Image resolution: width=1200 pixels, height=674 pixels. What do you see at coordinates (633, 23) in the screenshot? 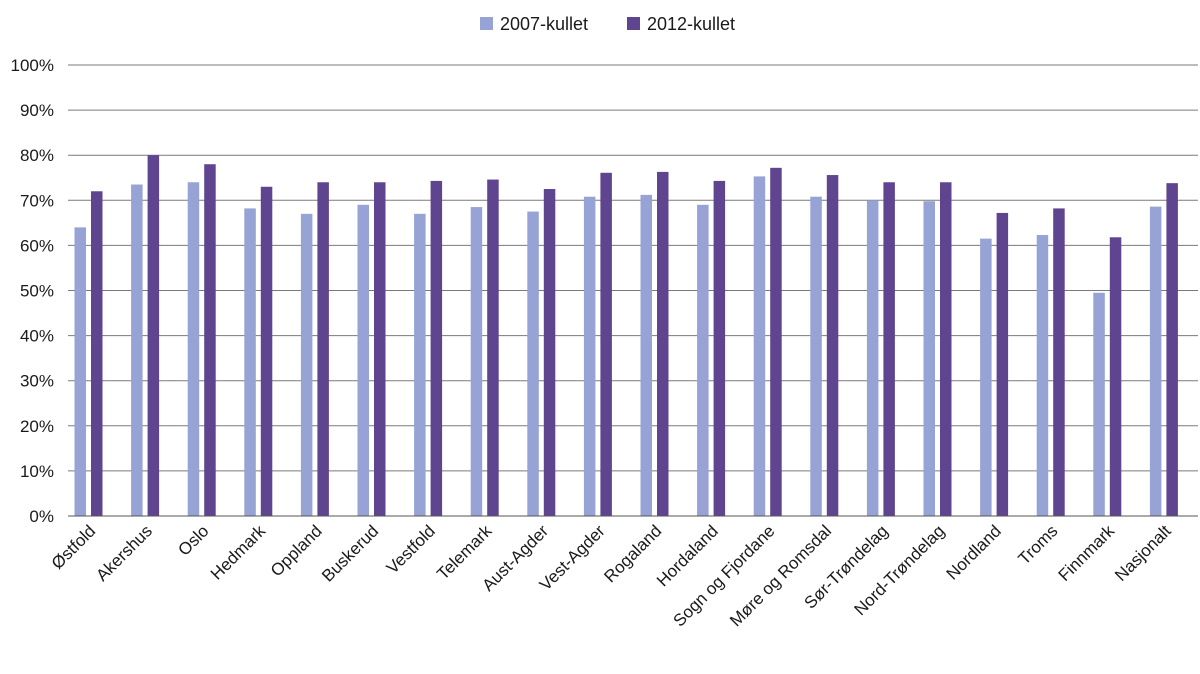
I see `legend-swatch-2012` at bounding box center [633, 23].